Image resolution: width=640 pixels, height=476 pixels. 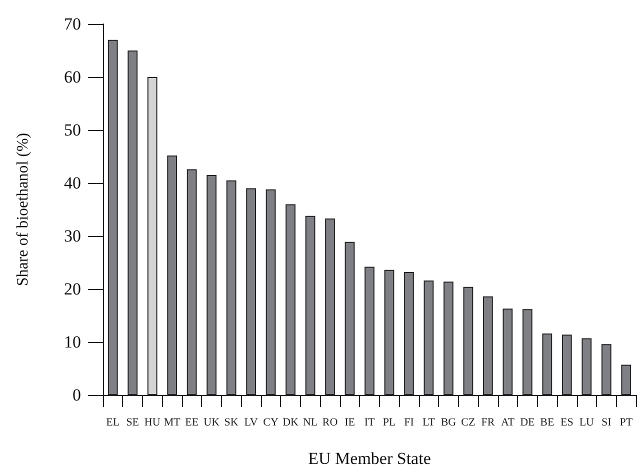 I want to click on x-tick-label: UK, so click(x=212, y=422).